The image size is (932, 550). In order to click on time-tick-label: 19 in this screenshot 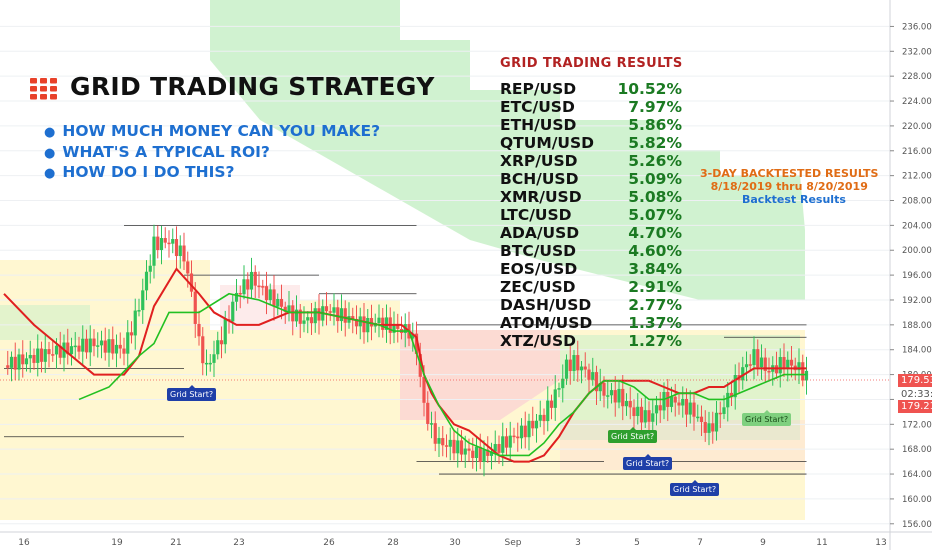, I will do `click(117, 543)`.